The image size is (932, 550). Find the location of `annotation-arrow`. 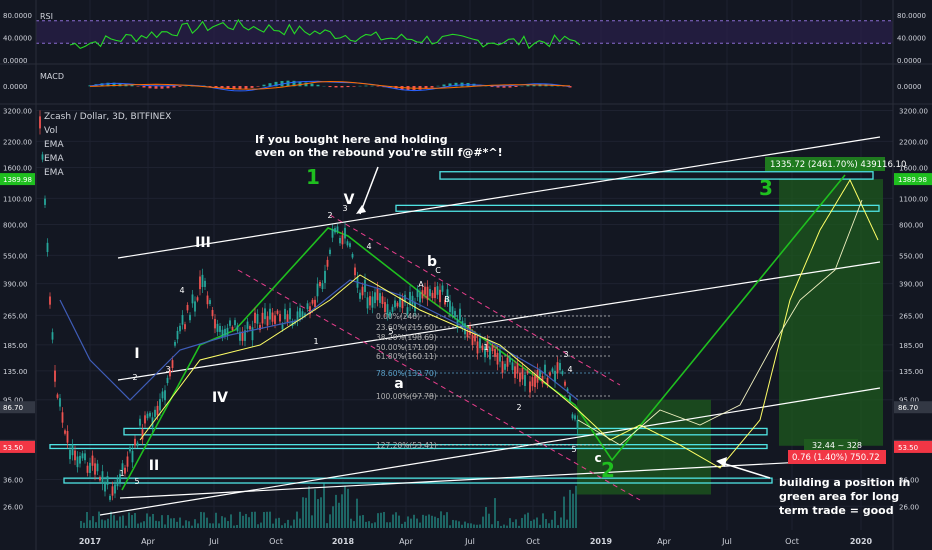

annotation-arrow is located at coordinates (369, 190).